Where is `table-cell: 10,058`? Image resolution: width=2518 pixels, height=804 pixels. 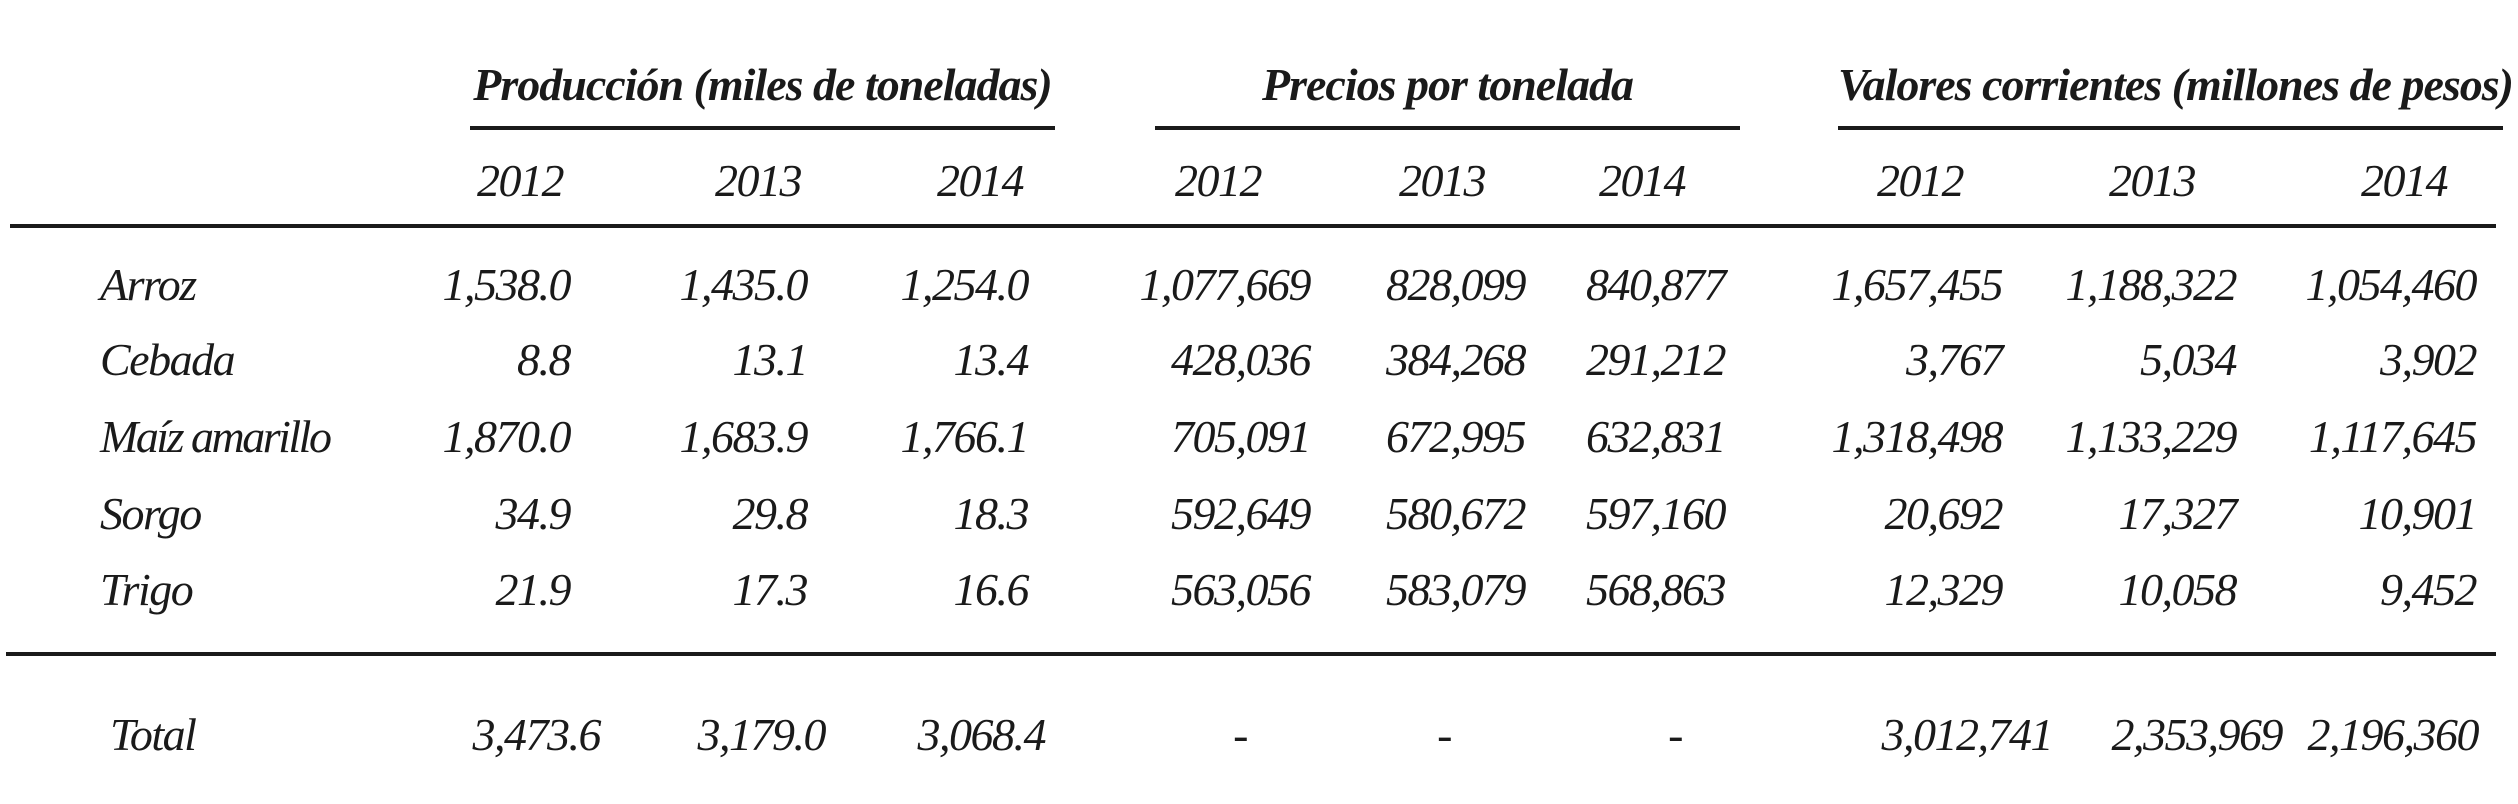 table-cell: 10,058 is located at coordinates (2178, 589).